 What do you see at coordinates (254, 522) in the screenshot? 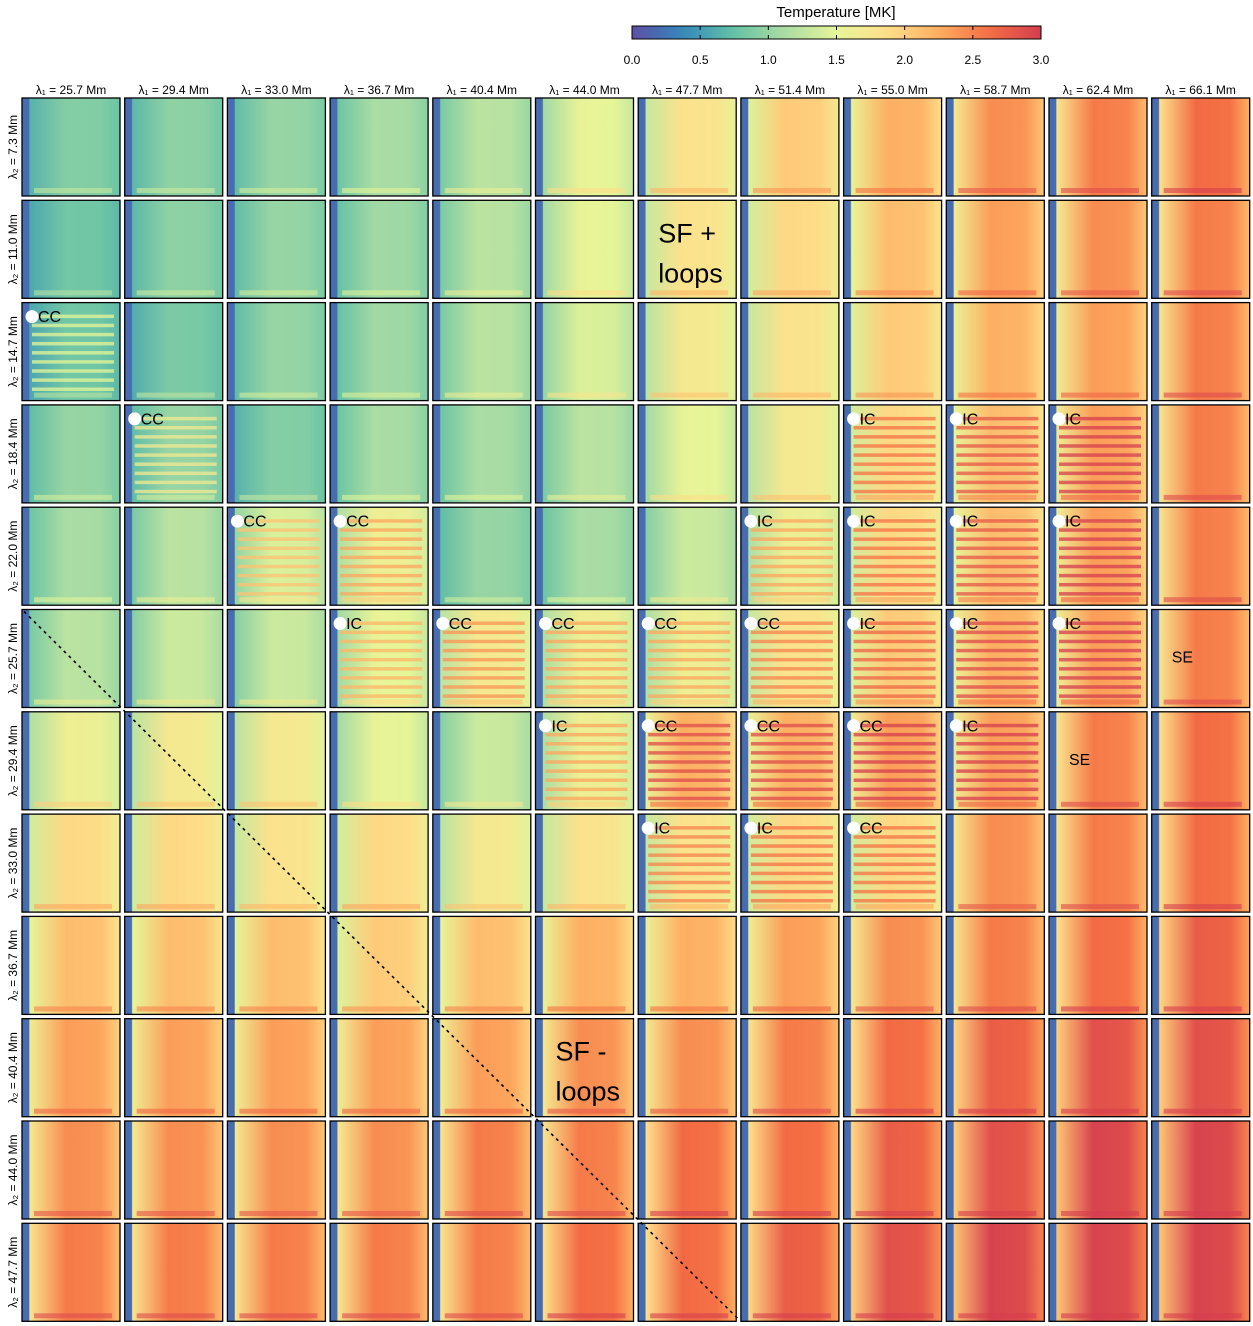
I see `marker-label: CC` at bounding box center [254, 522].